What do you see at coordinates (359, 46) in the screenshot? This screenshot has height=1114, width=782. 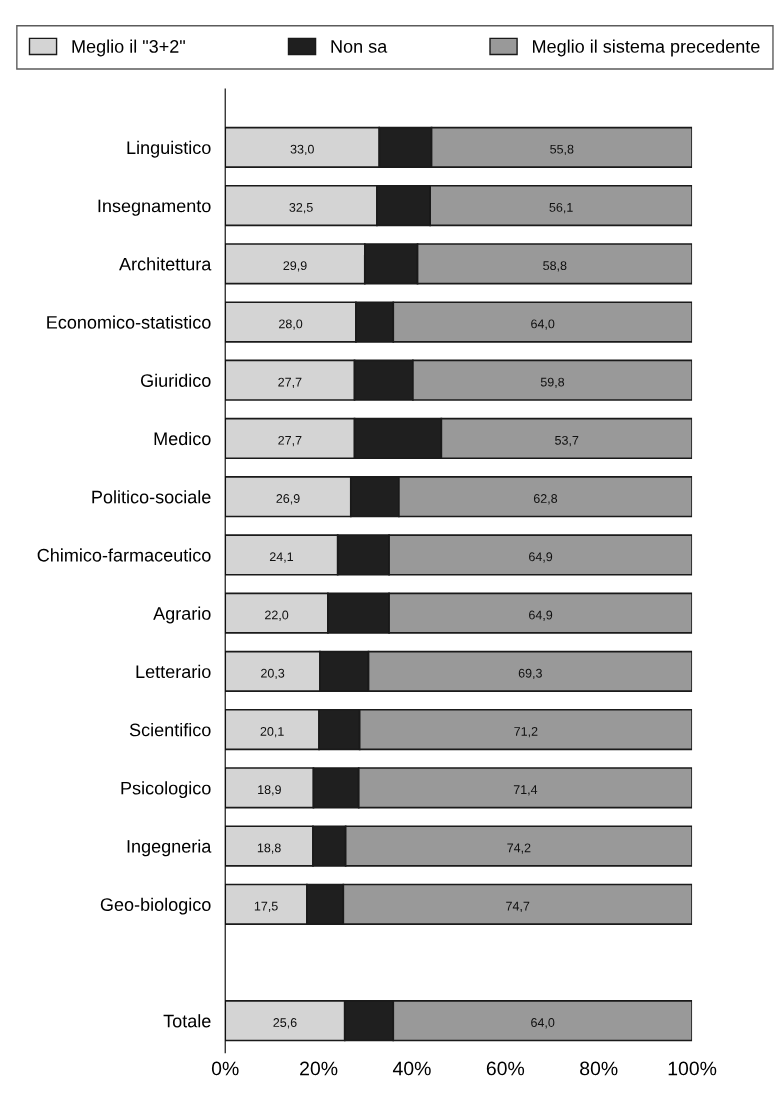 I see `legend-label: Non sa` at bounding box center [359, 46].